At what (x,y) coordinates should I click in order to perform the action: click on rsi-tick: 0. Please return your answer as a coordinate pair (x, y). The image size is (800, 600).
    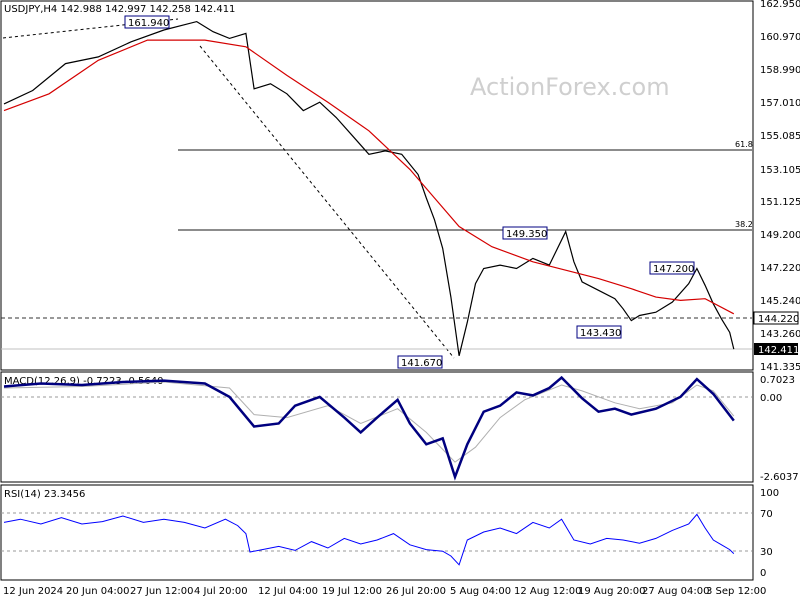
    Looking at the image, I should click on (763, 573).